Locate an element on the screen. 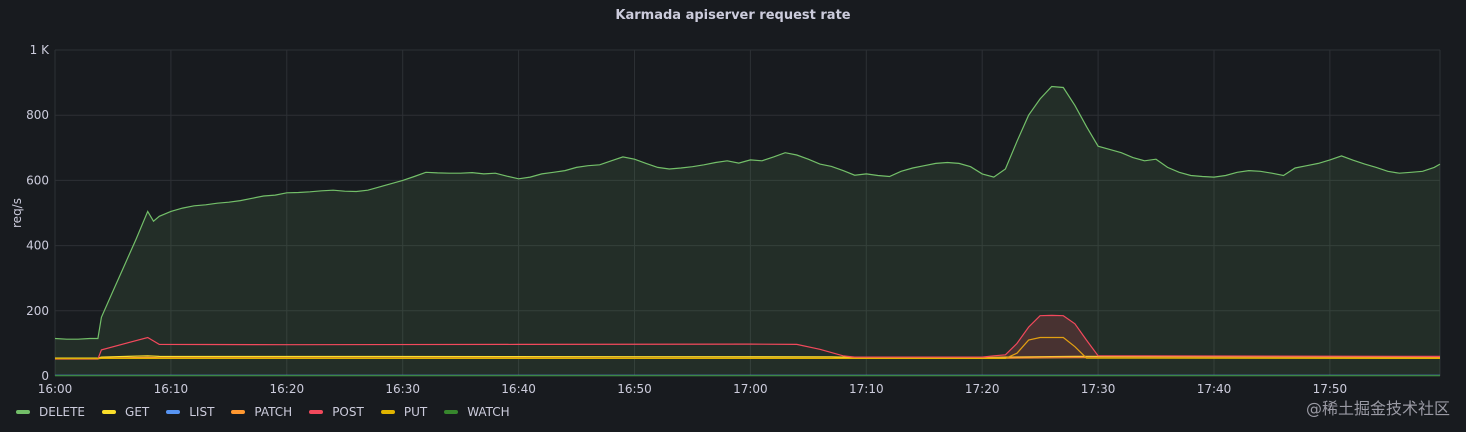 This screenshot has height=432, width=1466. x-tick-label: 16:20 is located at coordinates (287, 389).